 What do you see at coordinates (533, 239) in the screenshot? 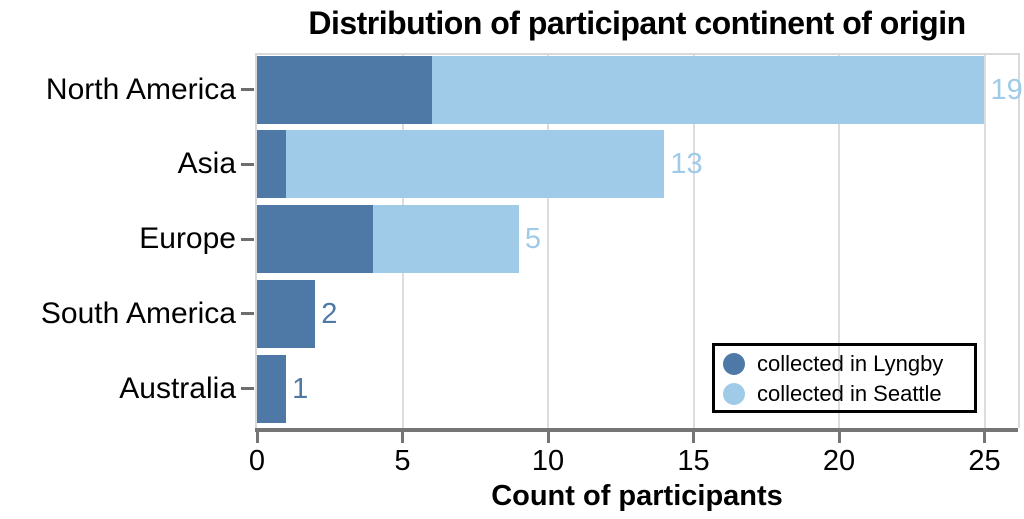
I see `bar-value-label: 5` at bounding box center [533, 239].